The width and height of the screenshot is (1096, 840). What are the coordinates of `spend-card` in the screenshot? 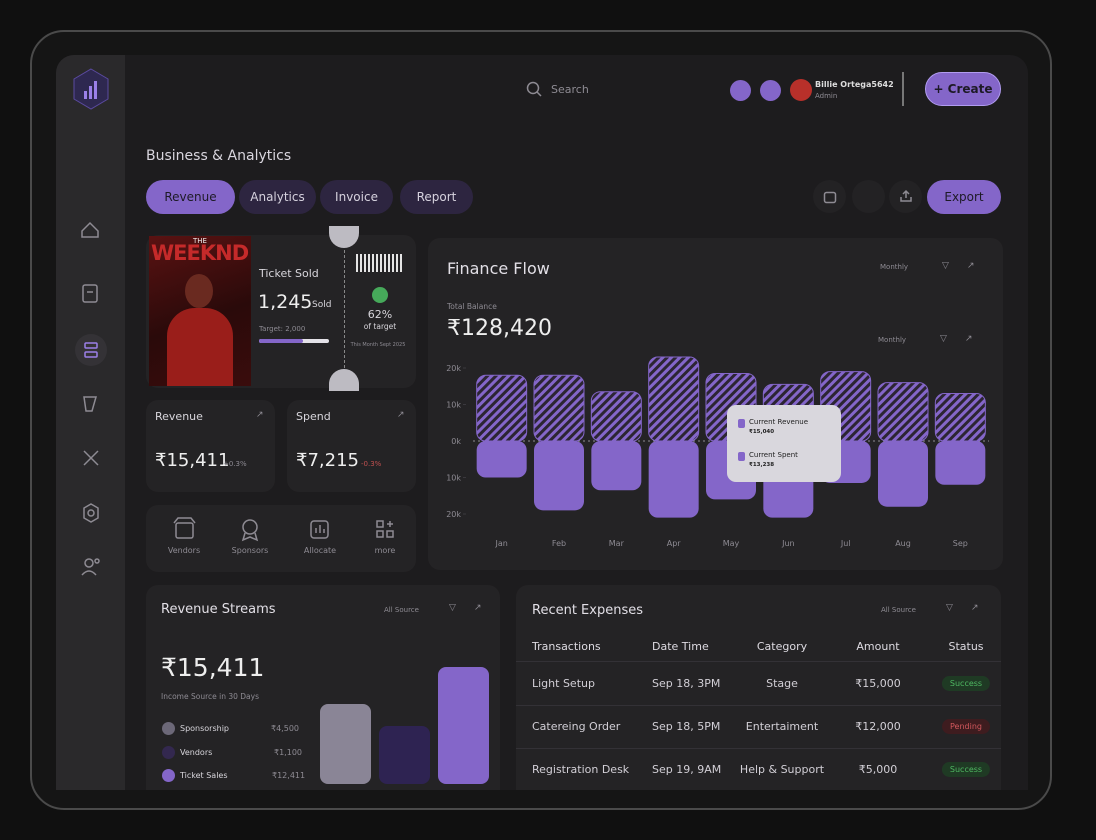 It's located at (351, 446).